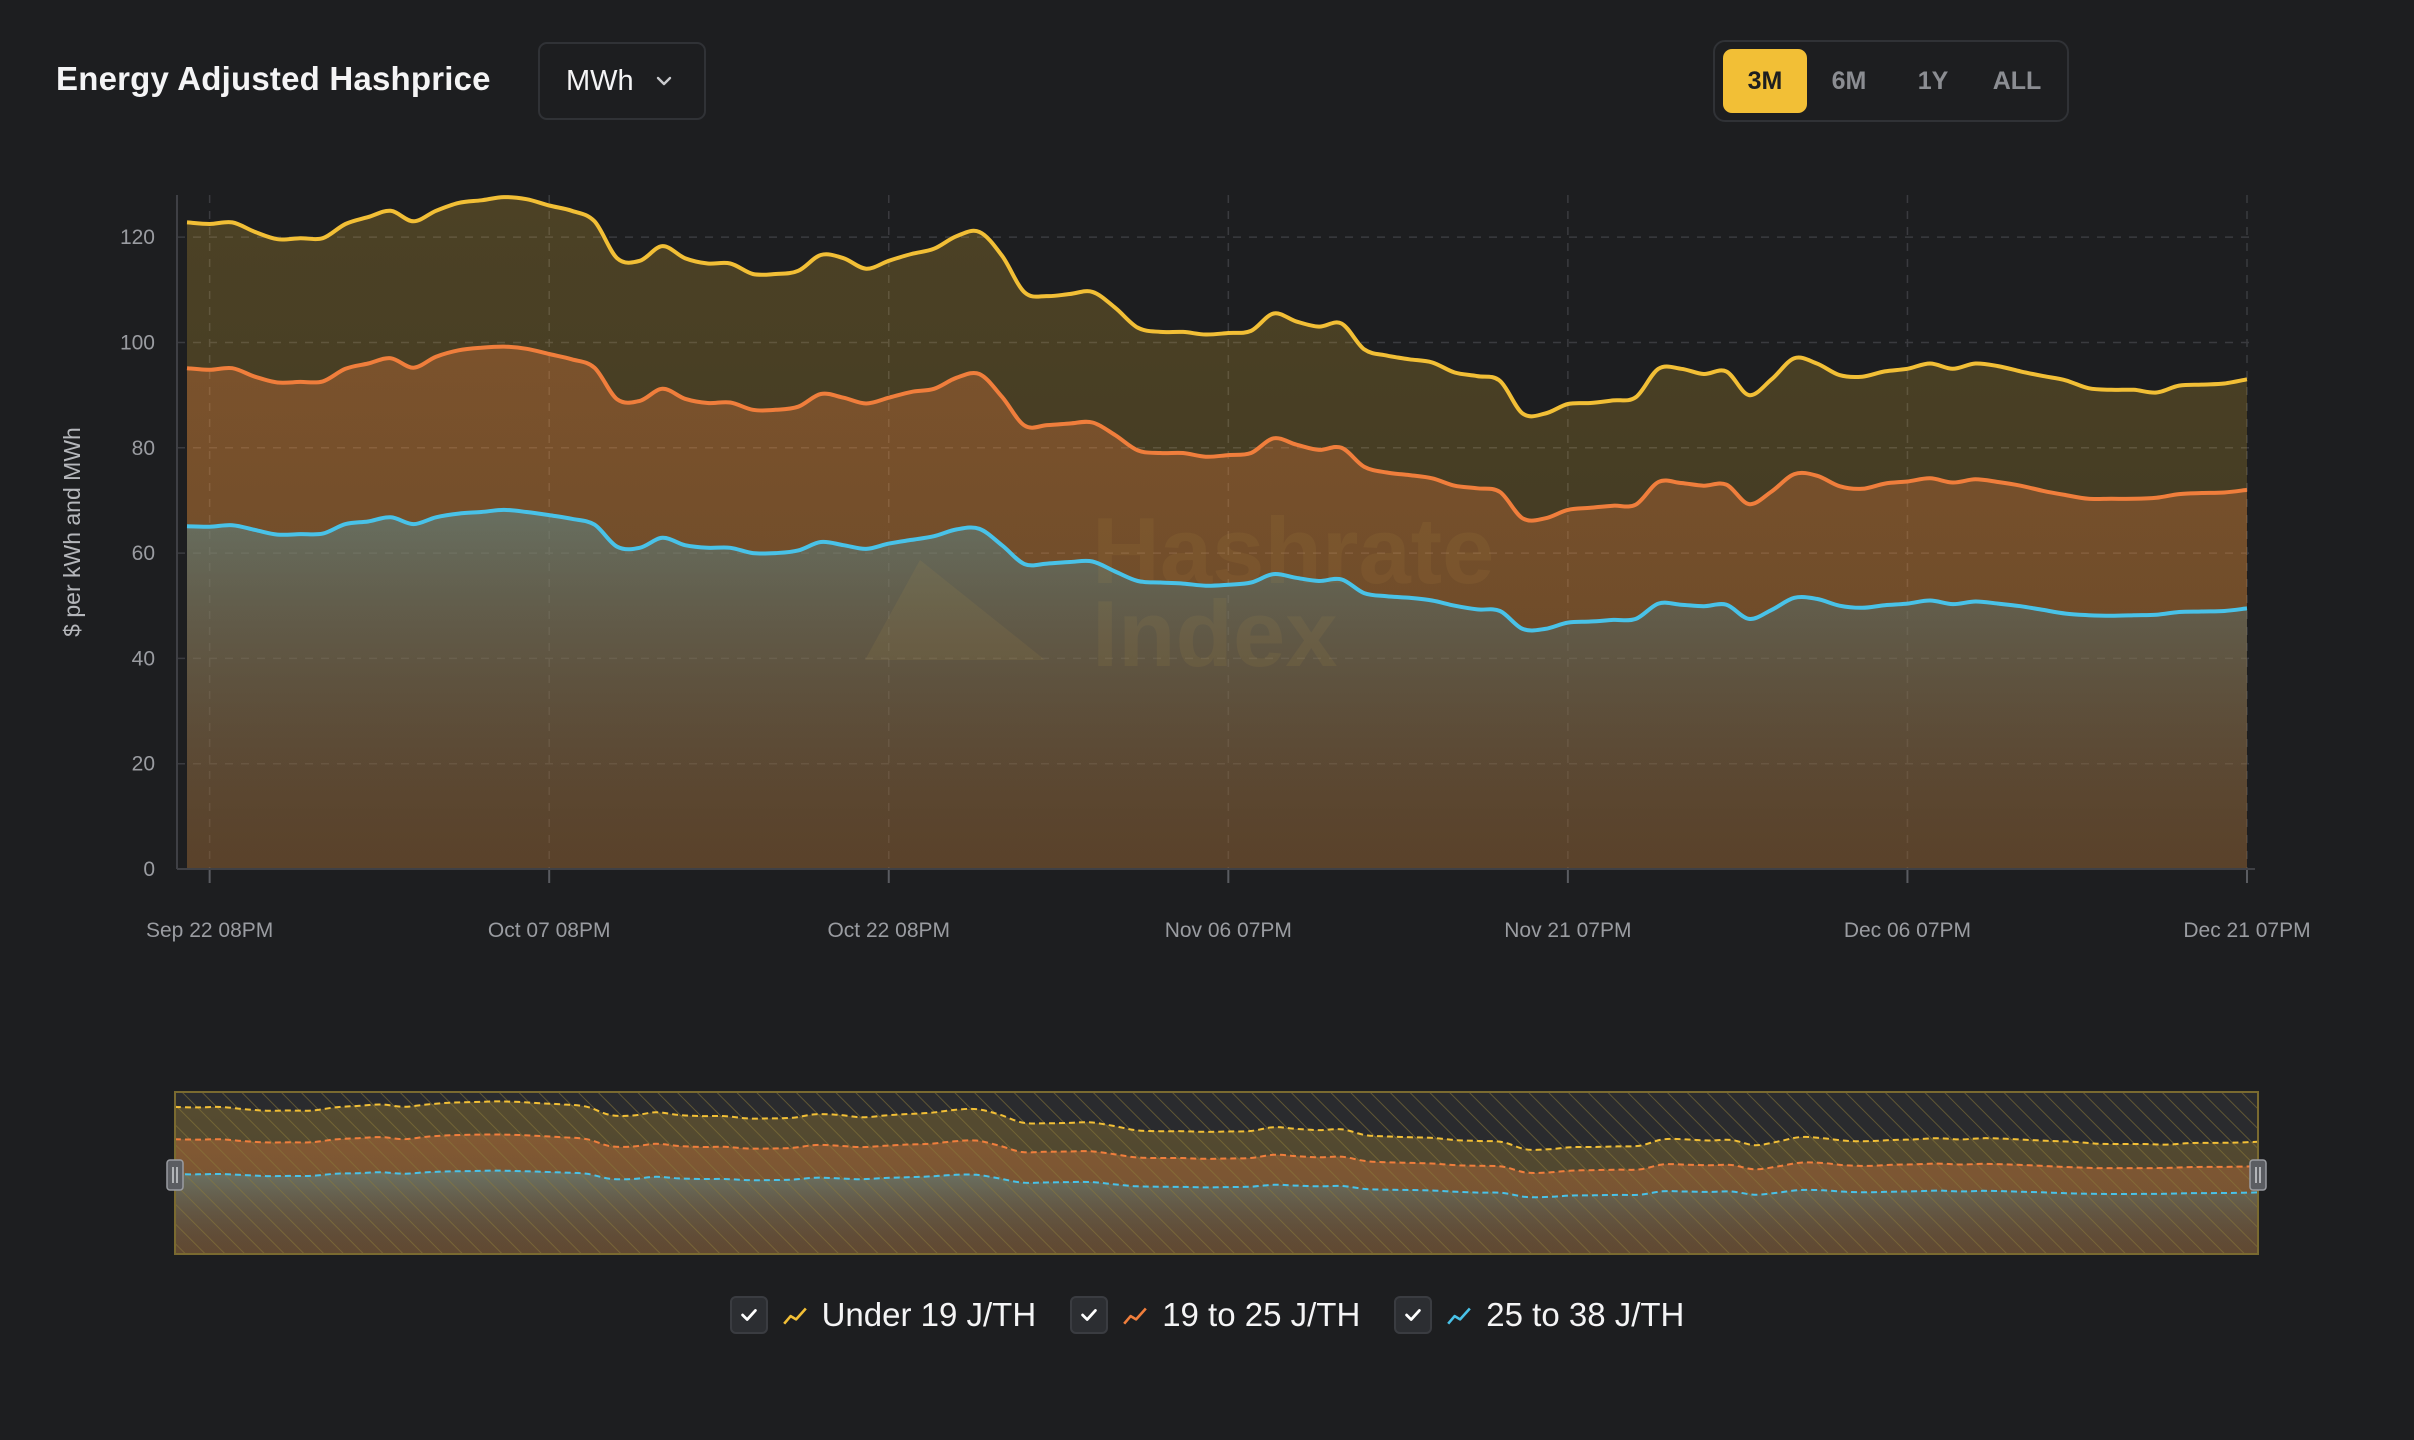  I want to click on legend-item-25-to-38: 25 to 38 J/TH, so click(1539, 1315).